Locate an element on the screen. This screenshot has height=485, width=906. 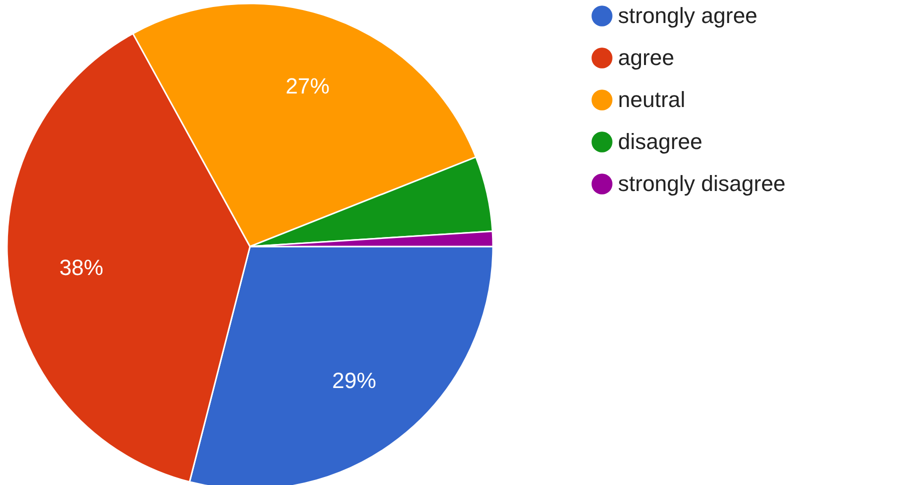
legend-label: strongly disagree is located at coordinates (702, 183).